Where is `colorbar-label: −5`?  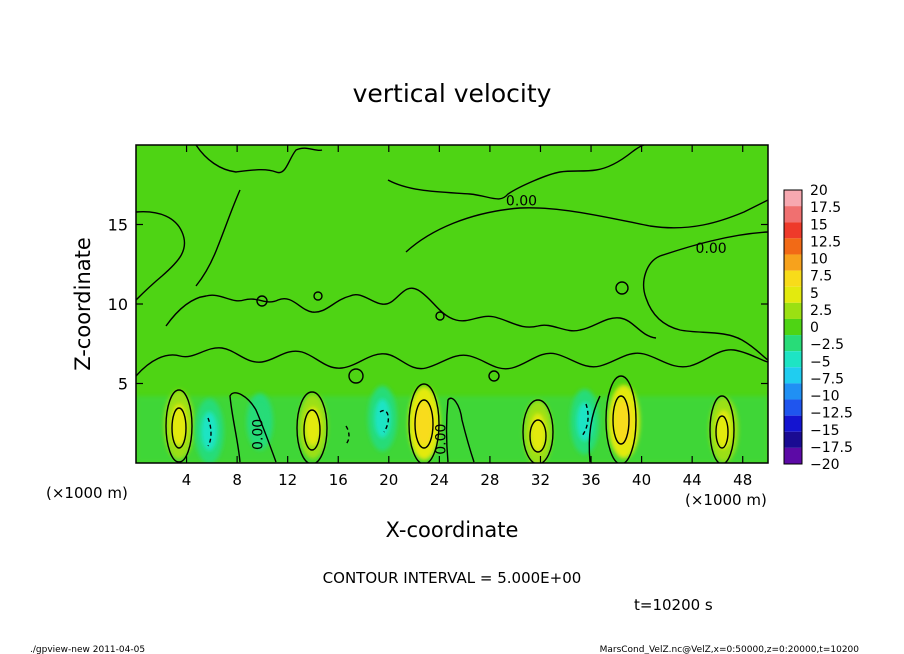 colorbar-label: −5 is located at coordinates (820, 362).